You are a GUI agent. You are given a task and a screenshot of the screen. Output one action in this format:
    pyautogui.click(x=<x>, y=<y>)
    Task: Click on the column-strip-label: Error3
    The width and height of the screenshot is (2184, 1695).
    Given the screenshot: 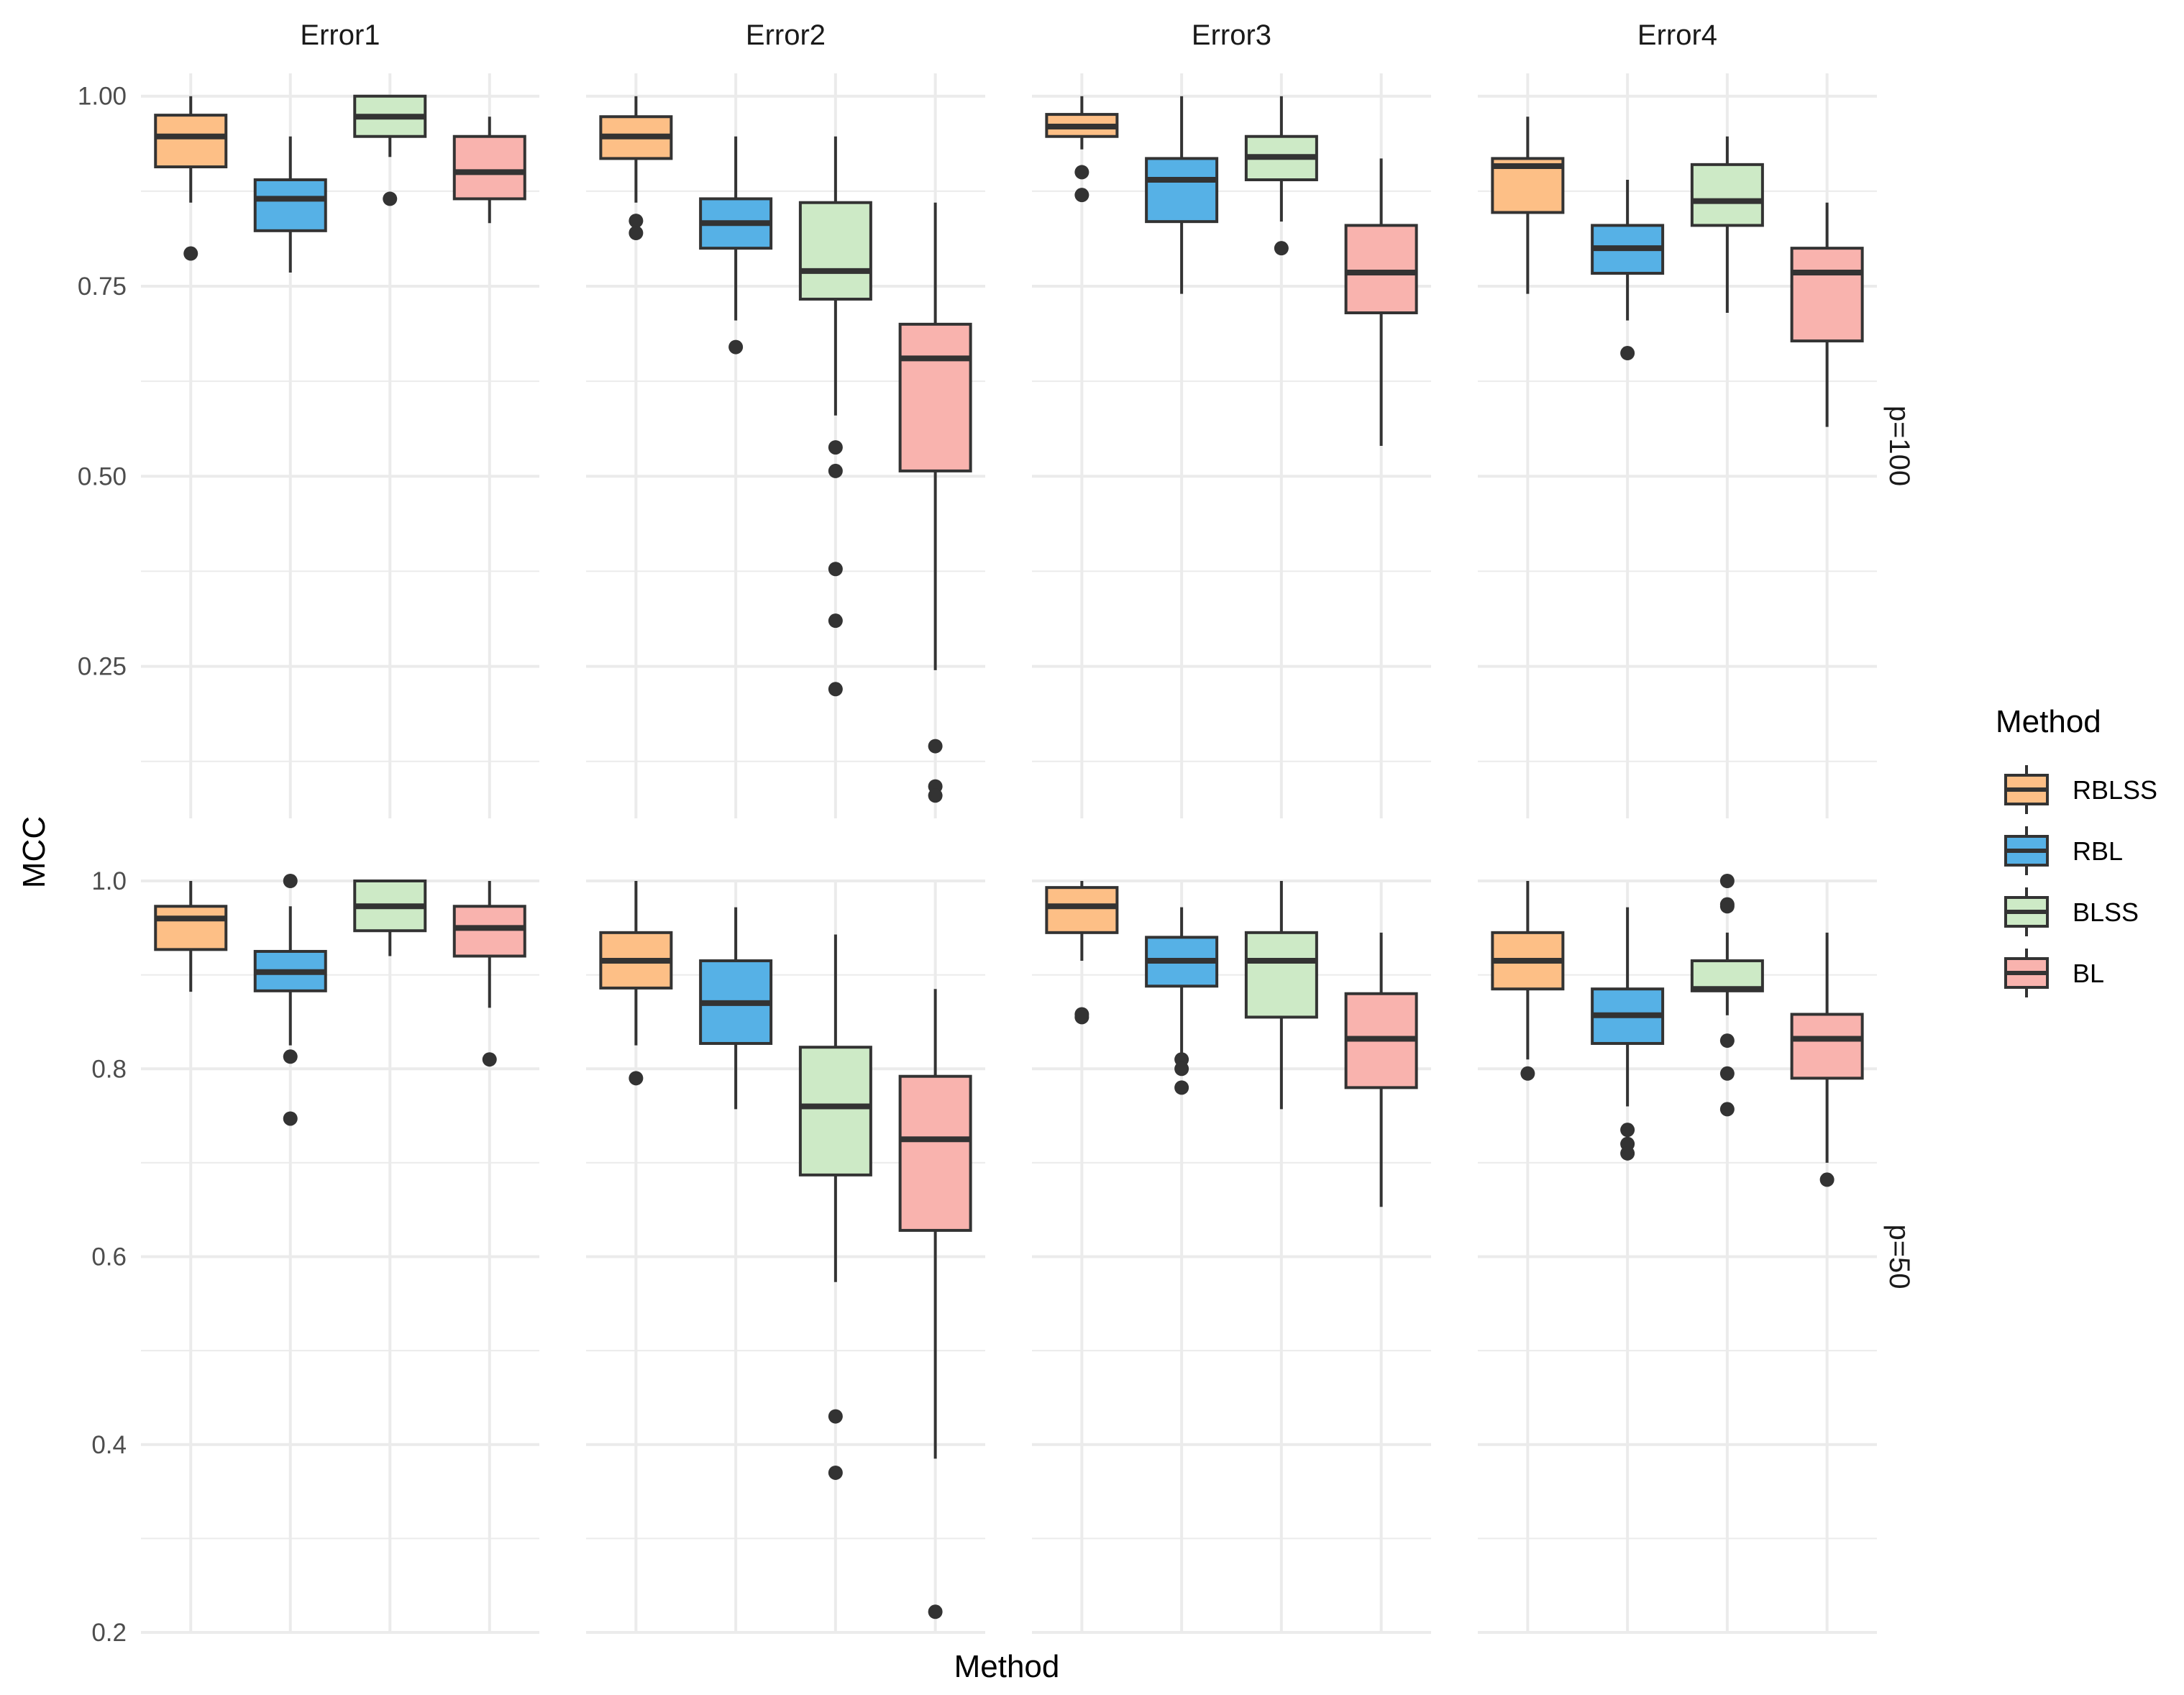 What is the action you would take?
    pyautogui.click(x=1231, y=35)
    